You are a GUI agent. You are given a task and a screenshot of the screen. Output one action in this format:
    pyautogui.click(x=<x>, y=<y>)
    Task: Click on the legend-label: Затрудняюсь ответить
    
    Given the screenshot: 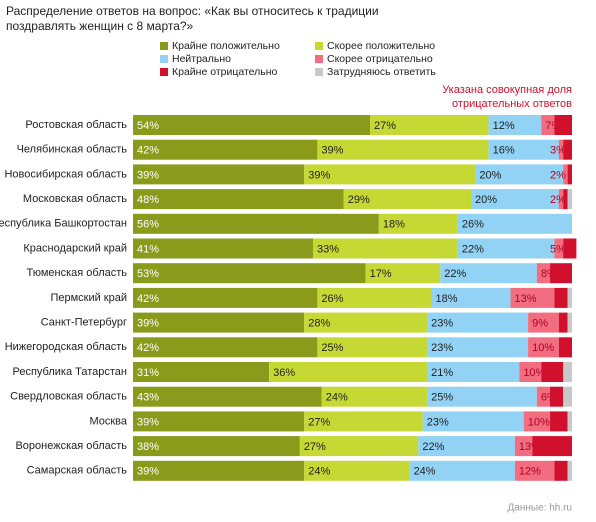 What is the action you would take?
    pyautogui.click(x=381, y=72)
    